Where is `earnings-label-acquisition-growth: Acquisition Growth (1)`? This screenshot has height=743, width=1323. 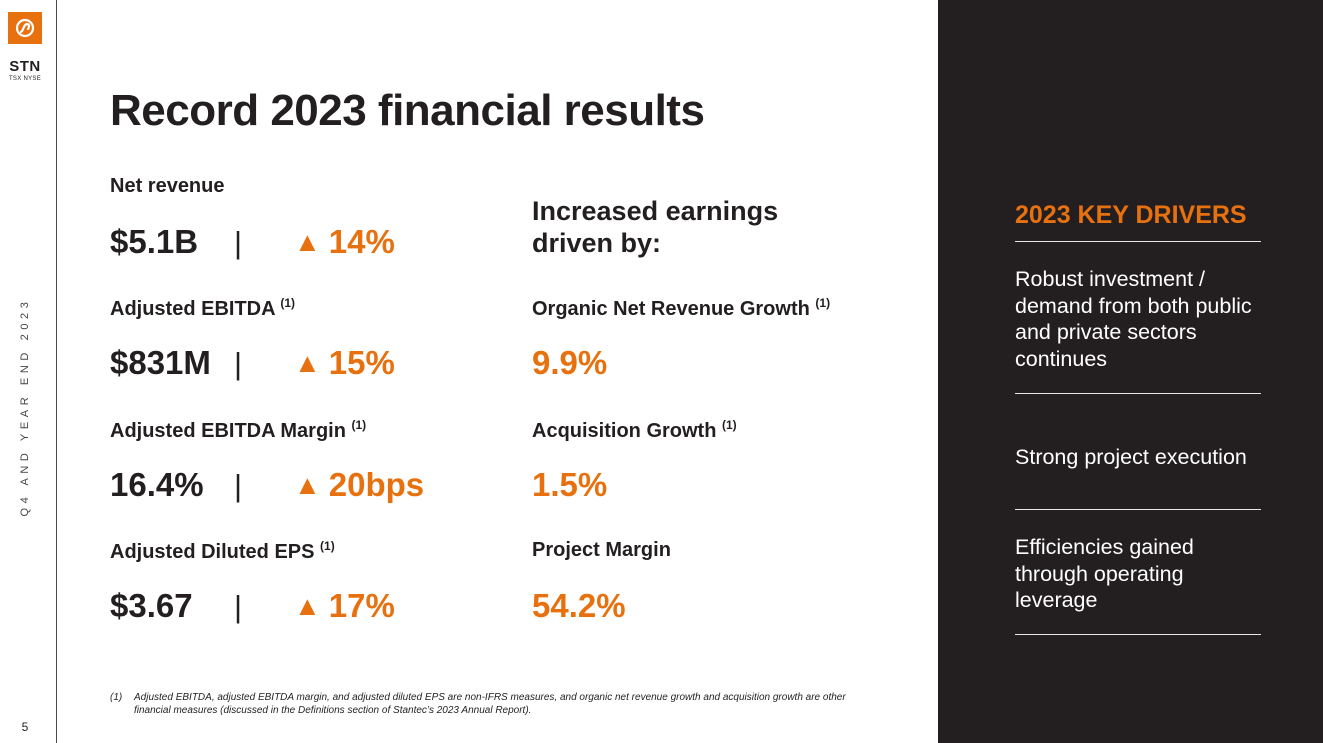 earnings-label-acquisition-growth: Acquisition Growth (1) is located at coordinates (634, 430).